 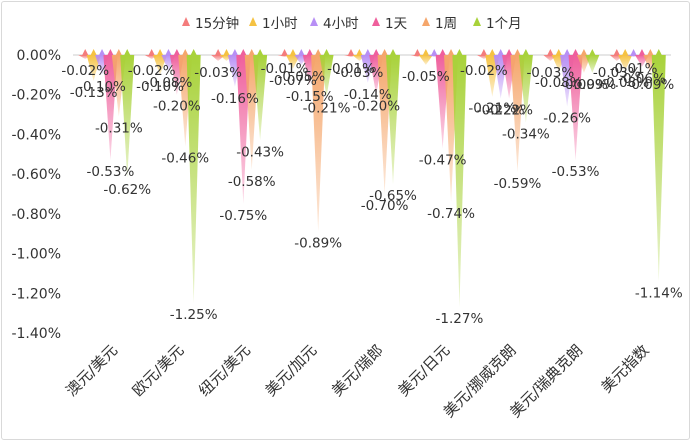 What do you see at coordinates (376, 107) in the screenshot?
I see `data-label: -0.20%` at bounding box center [376, 107].